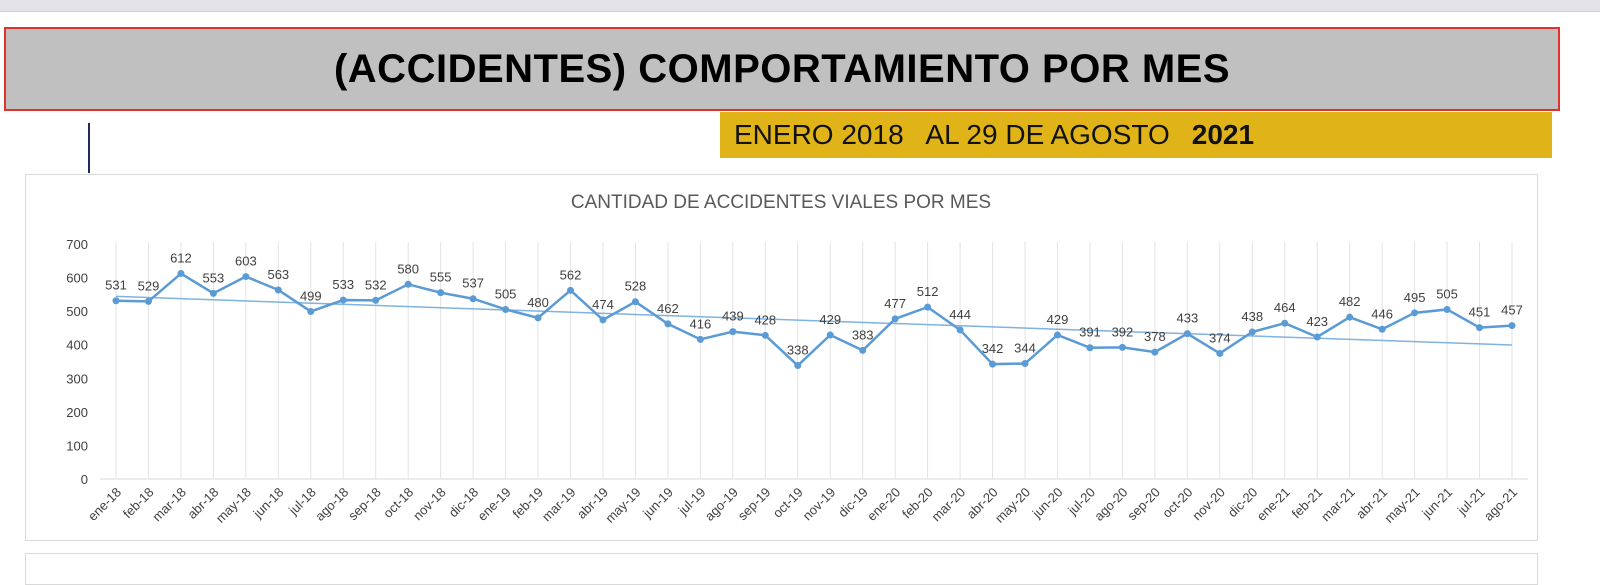 The image size is (1600, 585). What do you see at coordinates (1436, 503) in the screenshot?
I see `x-tick-label: jun-21` at bounding box center [1436, 503].